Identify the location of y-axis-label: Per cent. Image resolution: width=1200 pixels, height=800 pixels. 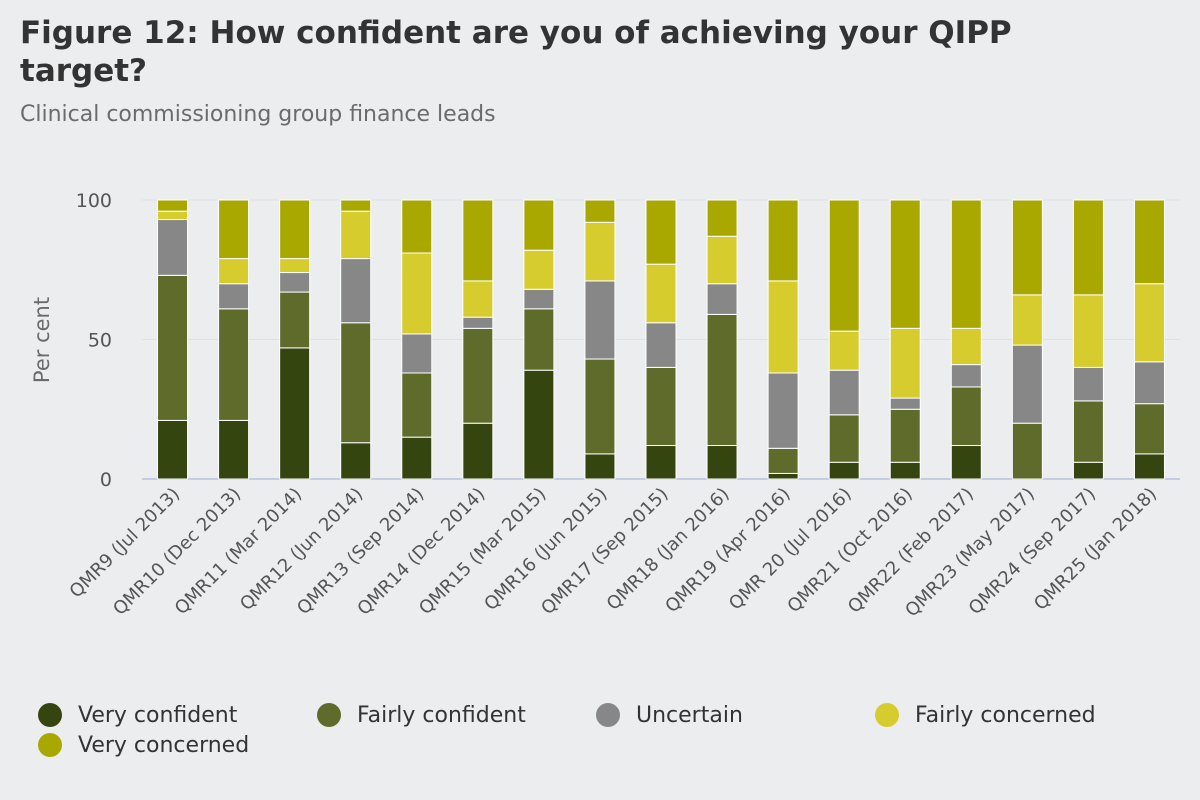
(42, 340).